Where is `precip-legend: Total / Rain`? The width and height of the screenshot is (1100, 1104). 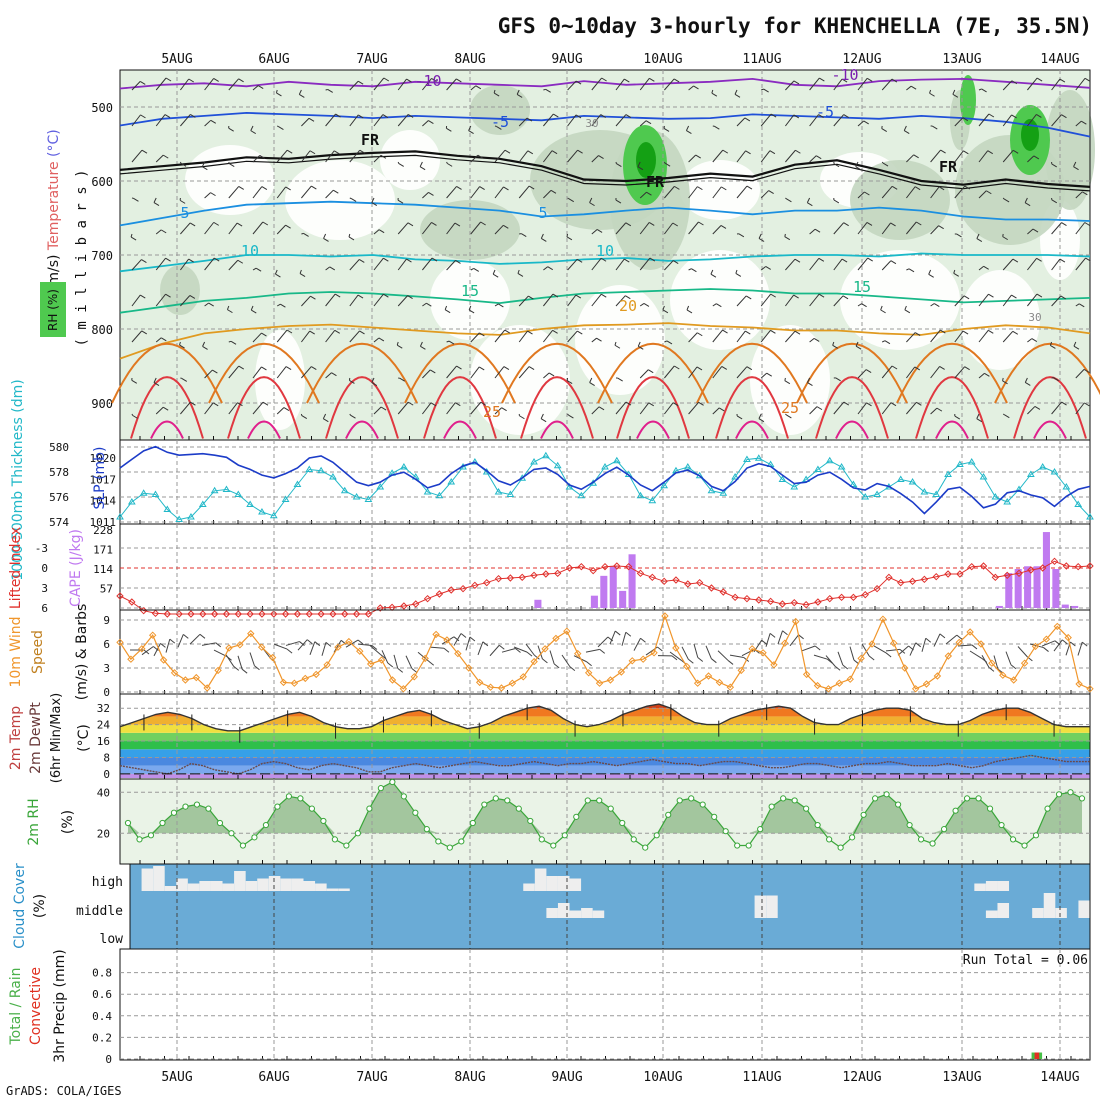
precip-legend: Total / Rain is located at coordinates (16, 1006).